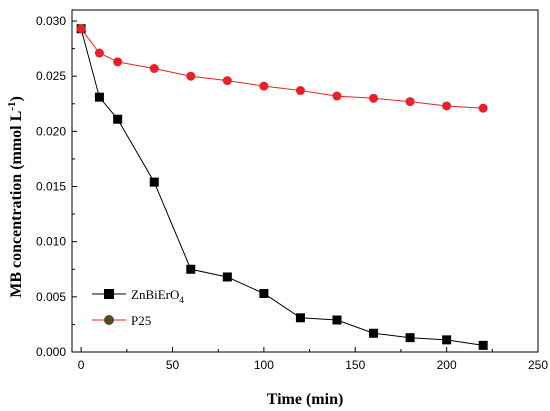 This screenshot has height=411, width=550. I want to click on y-tick-label-6: 0.030, so click(51, 21).